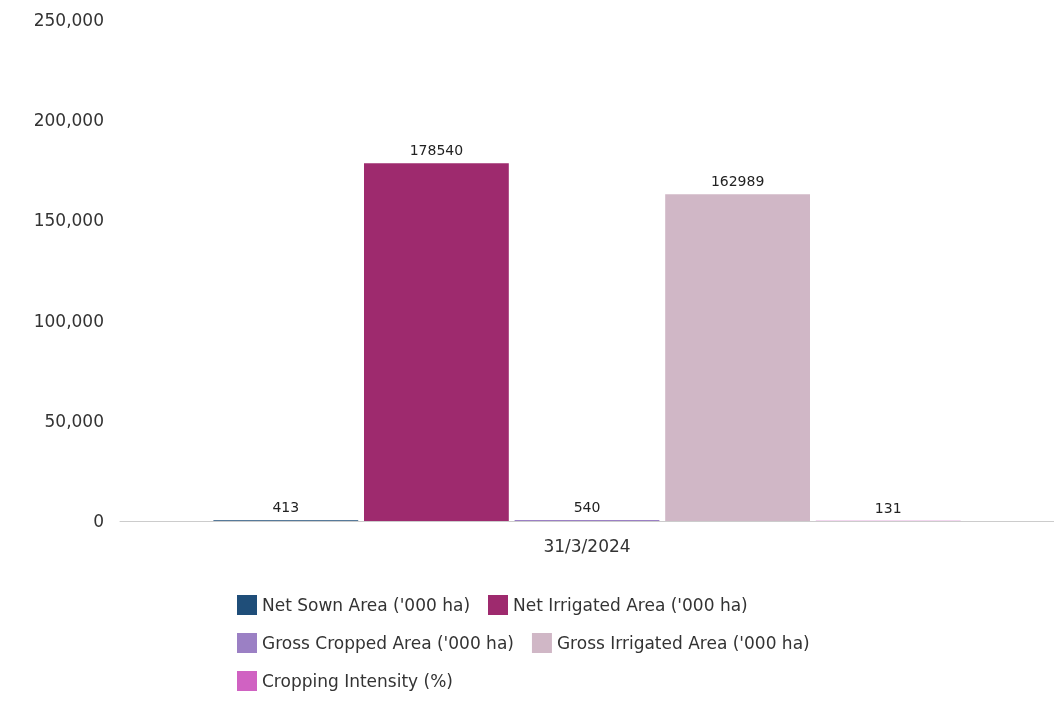 The height and width of the screenshot is (704, 1054). I want to click on legend-label: Net Irrigated Area ('000 ha), so click(630, 605).